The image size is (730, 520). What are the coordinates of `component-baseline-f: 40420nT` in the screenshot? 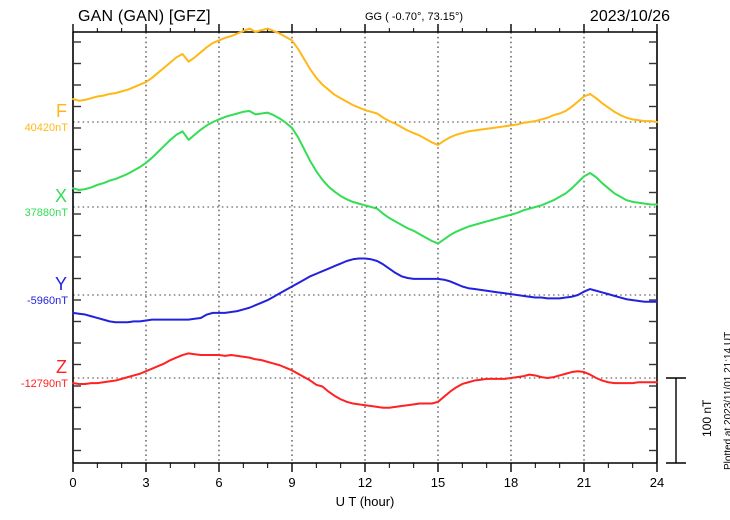 It's located at (46, 128).